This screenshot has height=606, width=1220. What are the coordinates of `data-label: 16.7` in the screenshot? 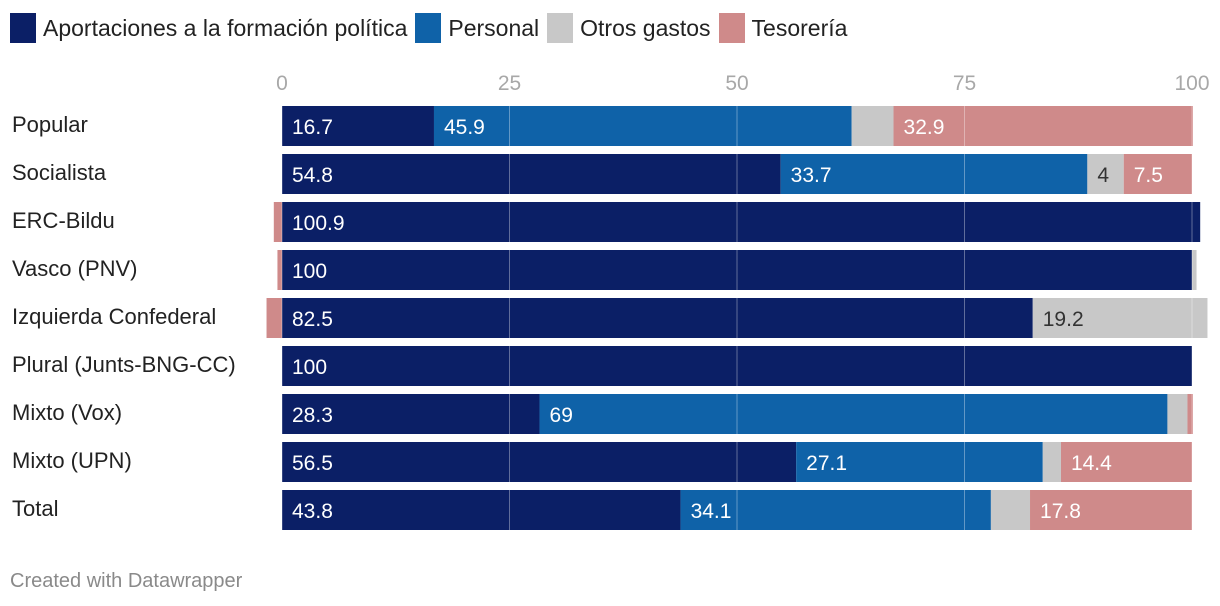 It's located at (312, 127).